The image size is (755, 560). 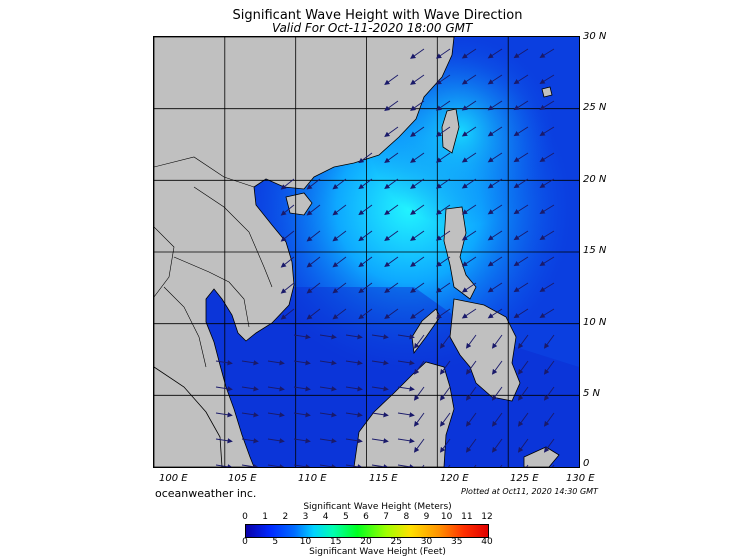 I want to click on legend-meters-tick: 11, so click(x=467, y=517).